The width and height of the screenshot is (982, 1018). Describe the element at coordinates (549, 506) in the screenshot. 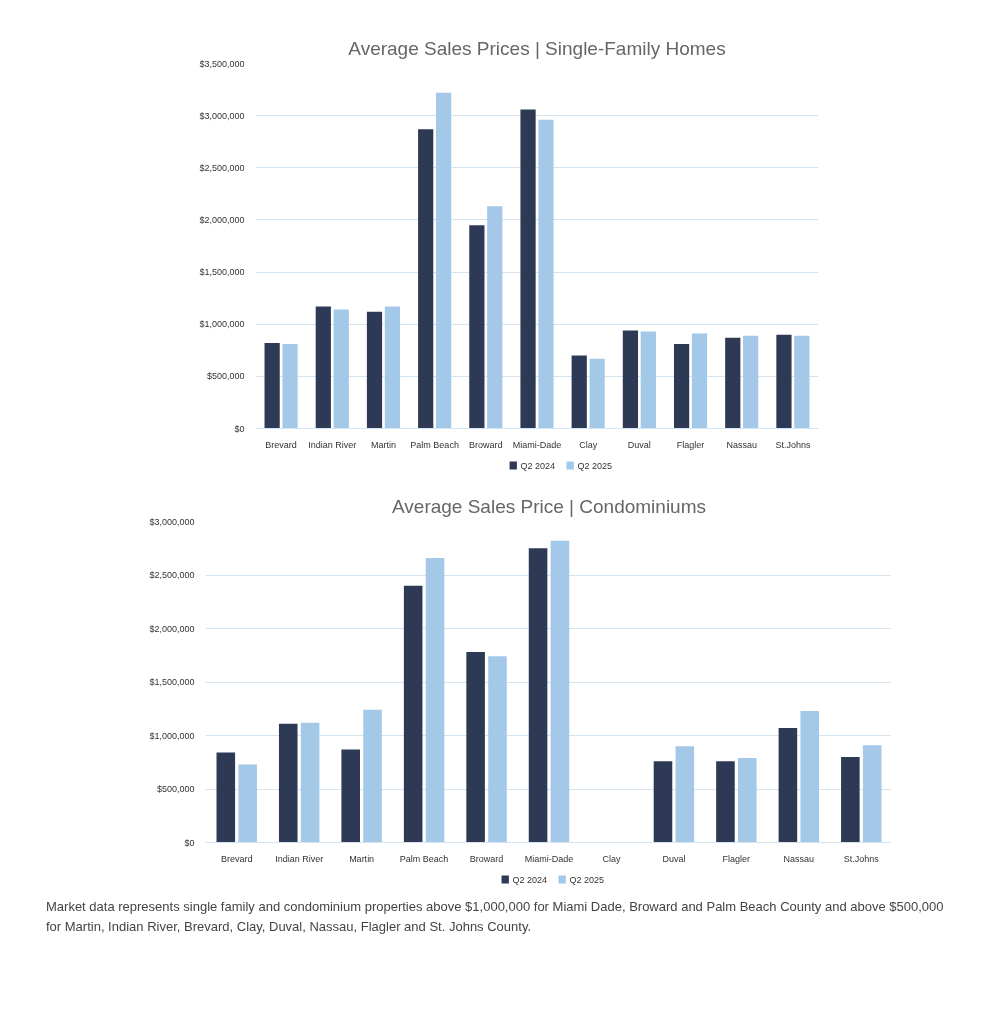

I see `chart-title: Average Sales Price | Condominiums` at that location.